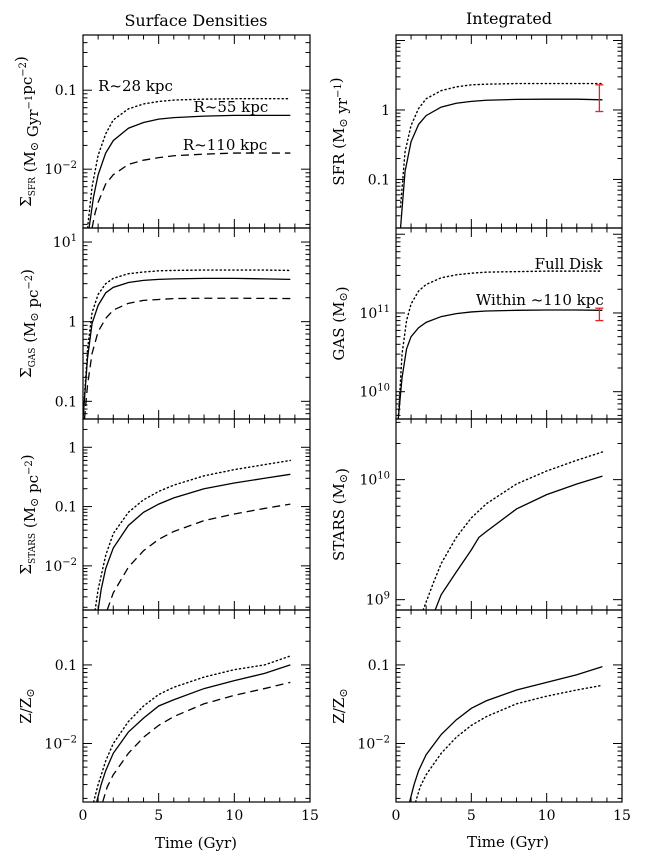 This screenshot has height=854, width=646. I want to click on y-axis-label: STARS (M⊙), so click(340, 514).